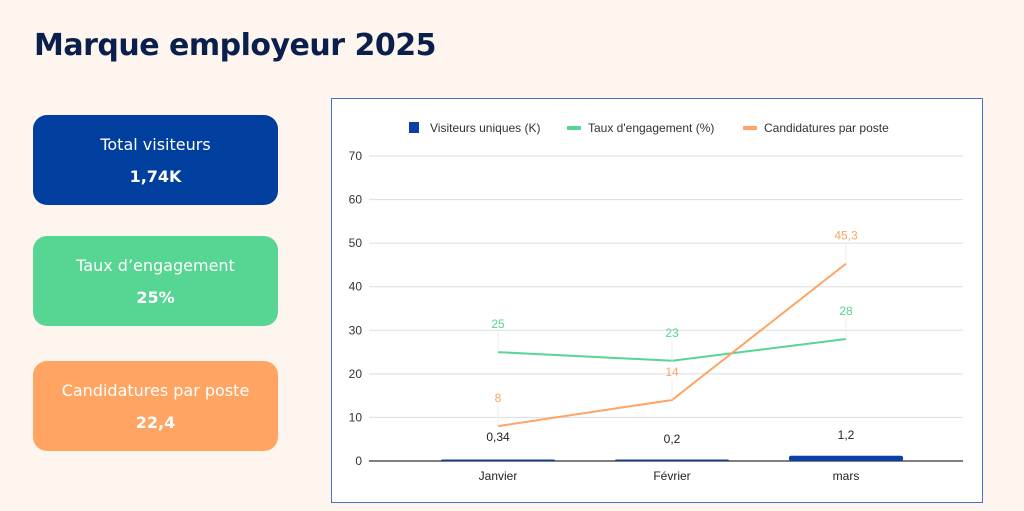 The width and height of the screenshot is (1024, 511). Describe the element at coordinates (498, 398) in the screenshot. I see `line-data-label: 8` at that location.